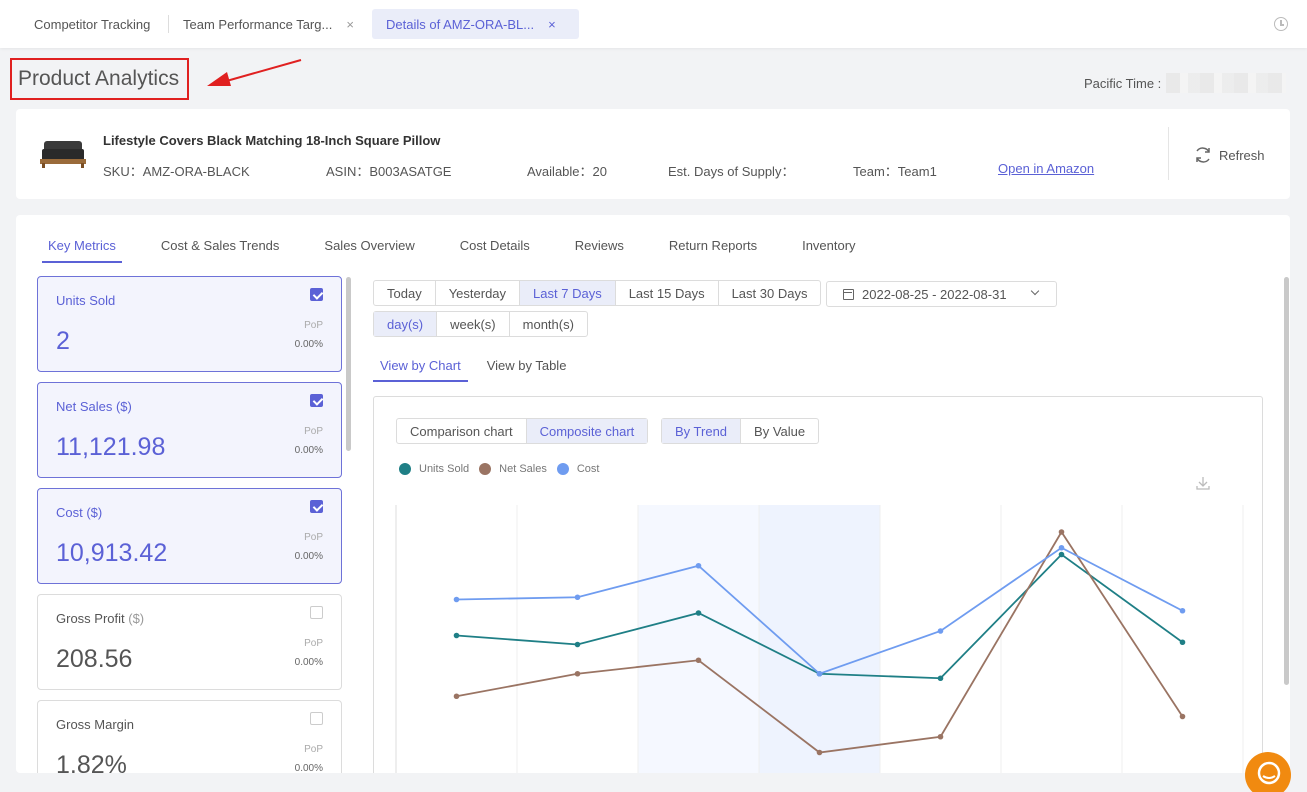 This screenshot has height=792, width=1307. I want to click on date-range-picker: 2022-08-25 - 2022-08-31, so click(941, 294).